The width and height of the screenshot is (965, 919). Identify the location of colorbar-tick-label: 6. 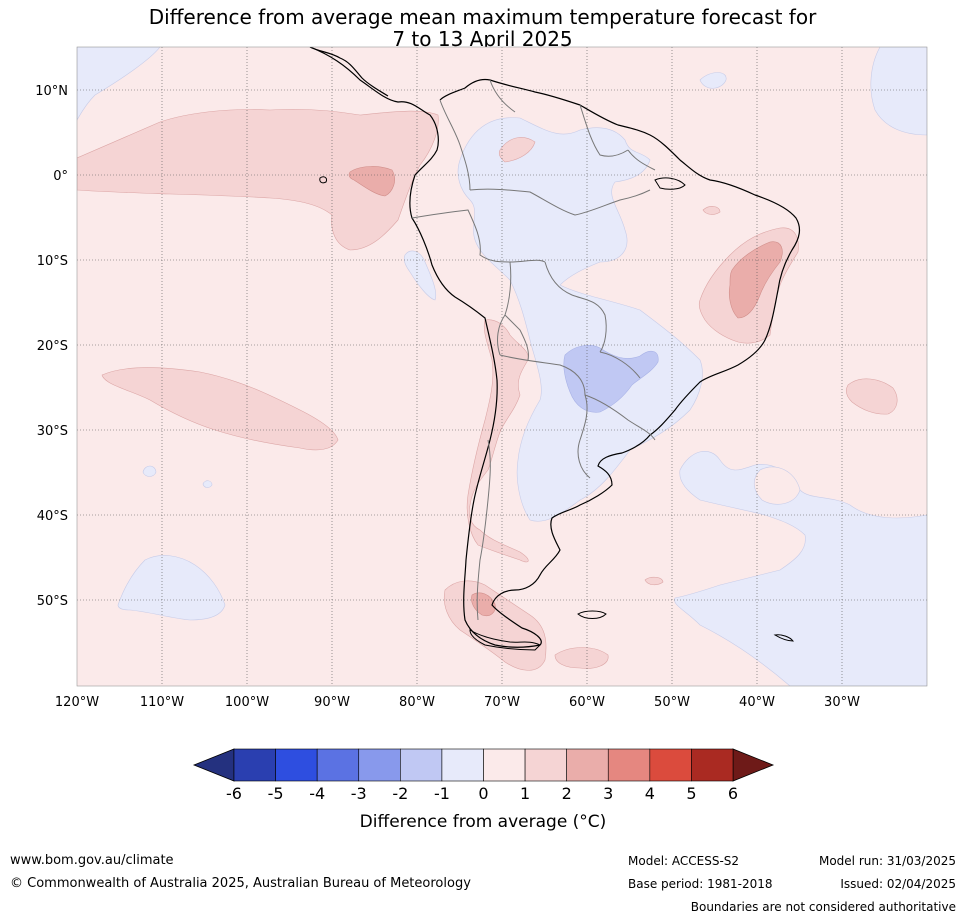
(733, 793).